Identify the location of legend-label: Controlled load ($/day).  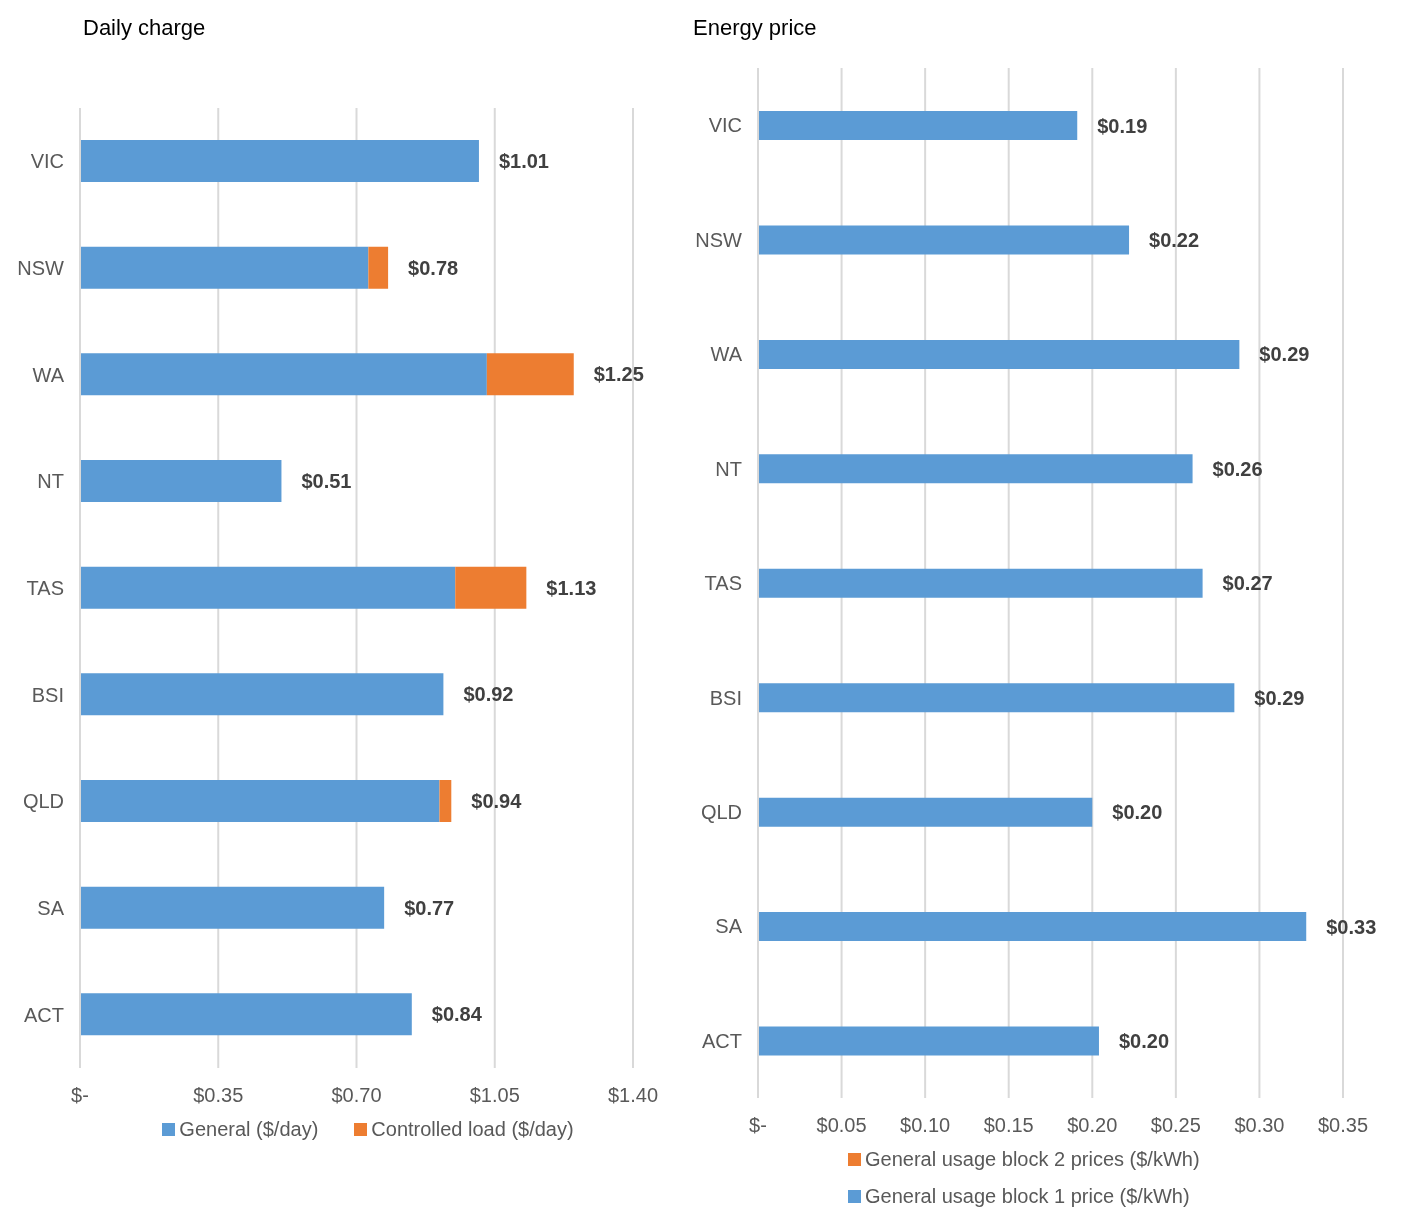
(472, 1129).